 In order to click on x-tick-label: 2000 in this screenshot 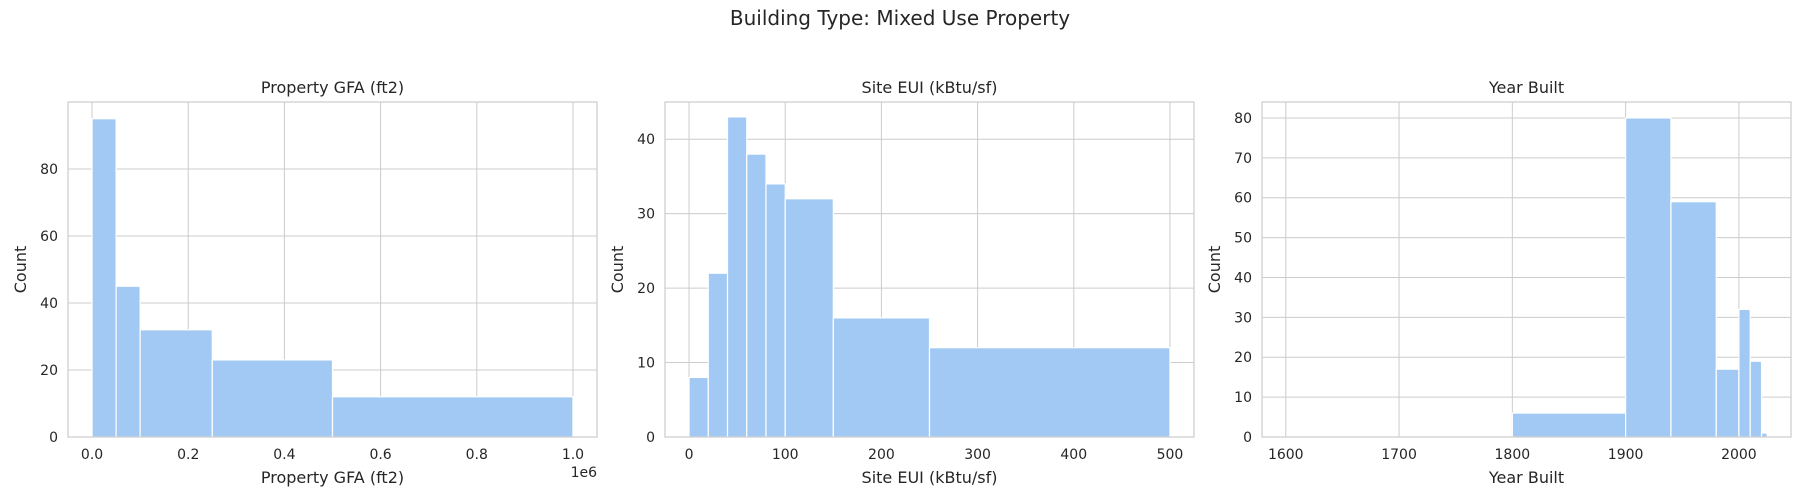, I will do `click(1739, 455)`.